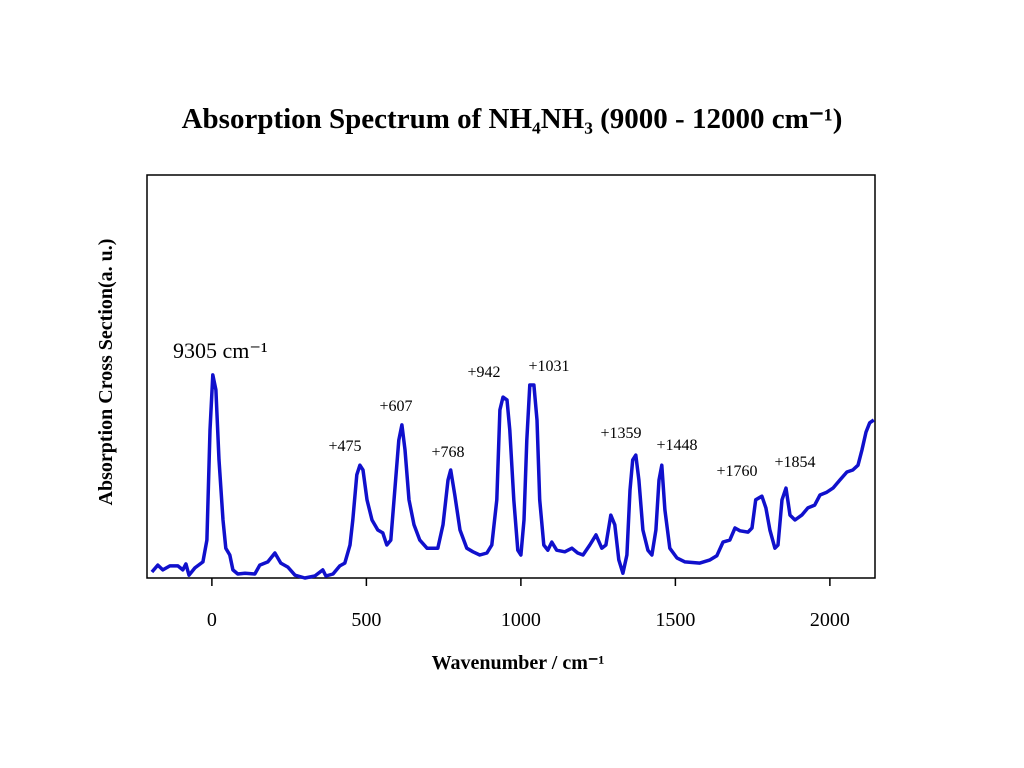 Image resolution: width=1024 pixels, height=768 pixels. What do you see at coordinates (521, 620) in the screenshot?
I see `x-tick-label: 1000` at bounding box center [521, 620].